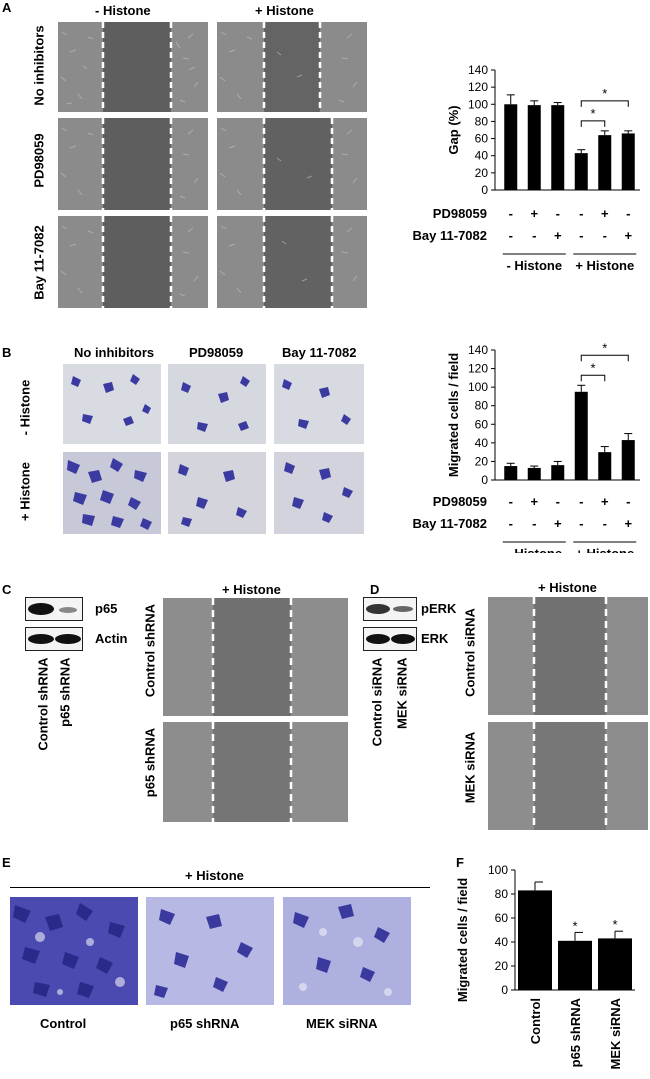 This screenshot has height=1079, width=650. I want to click on panelD-row-label: MEK siRNA, so click(470, 767).